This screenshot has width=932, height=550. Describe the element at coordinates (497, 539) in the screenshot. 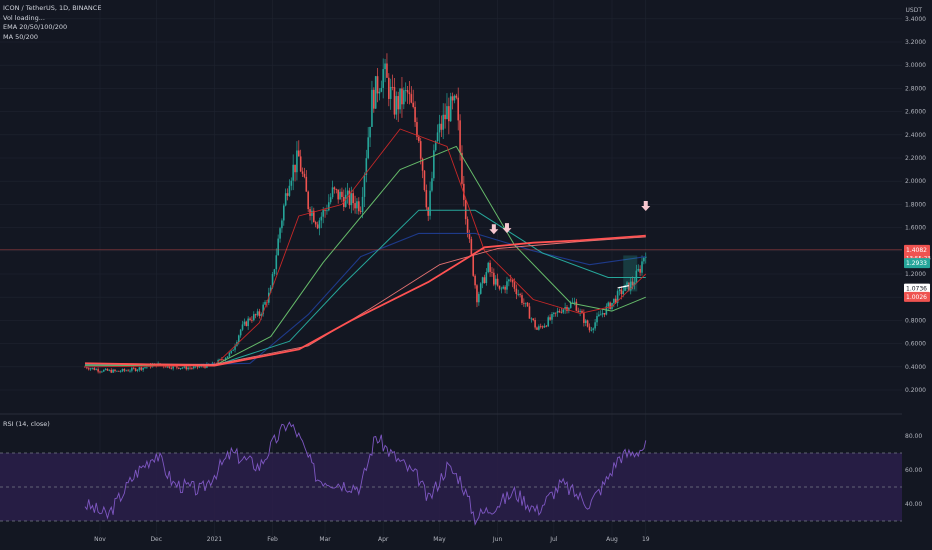

I see `time-tick-label: Jun` at that location.